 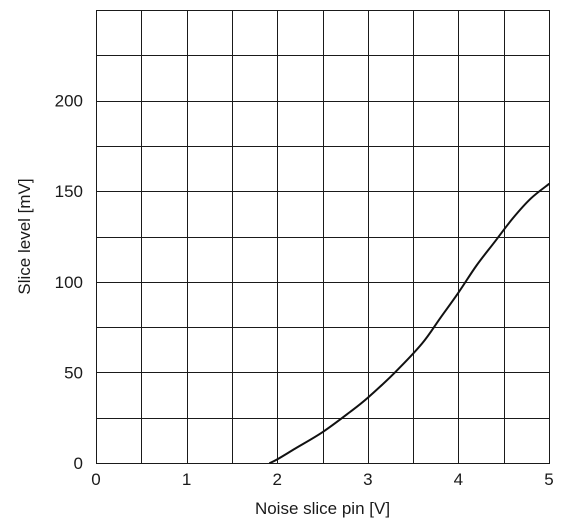 I want to click on y-tick-label-2: 100, so click(x=69, y=282).